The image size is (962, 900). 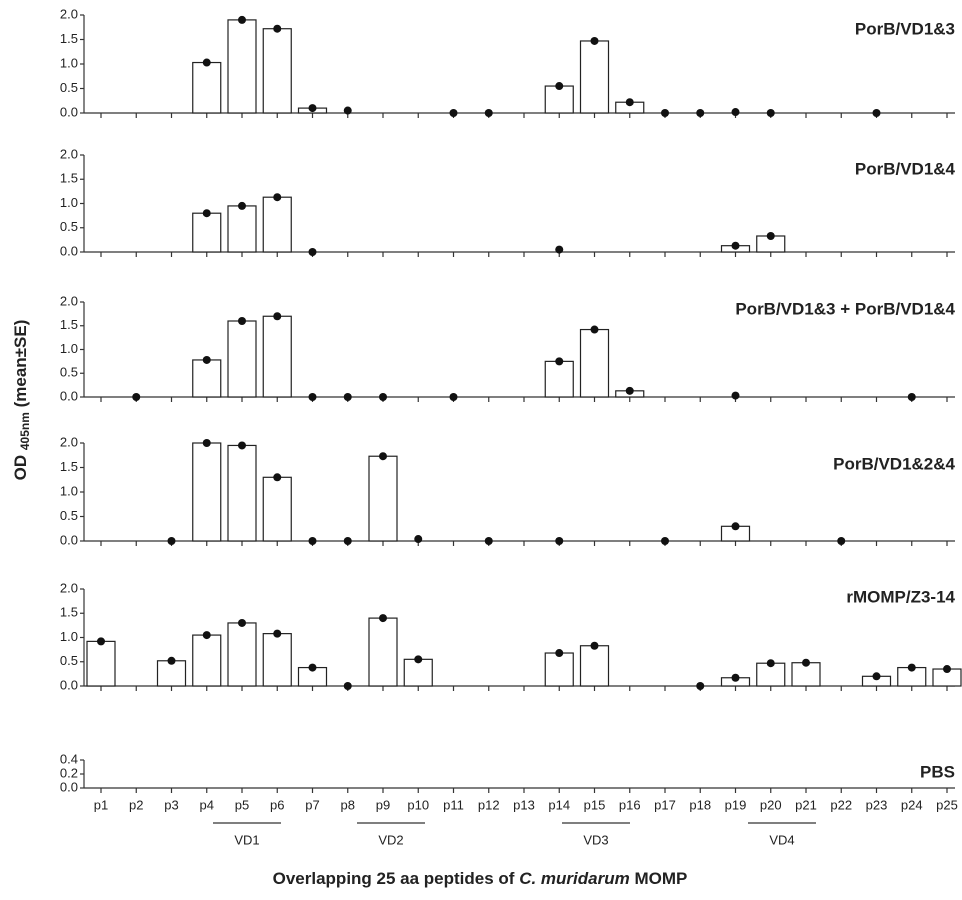 What do you see at coordinates (559, 804) in the screenshot?
I see `x-tick-label: p14` at bounding box center [559, 804].